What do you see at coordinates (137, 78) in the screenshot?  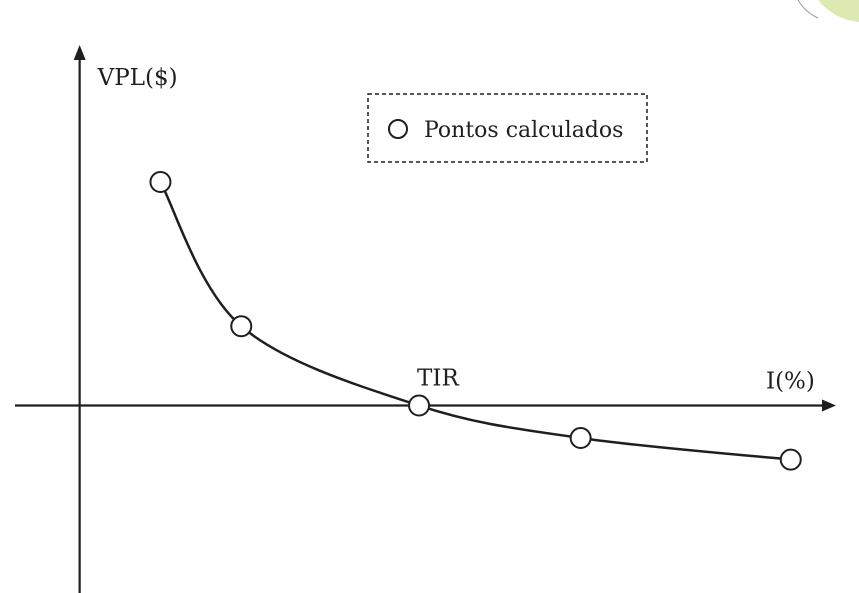 I see `y-axis-label: VPL($)` at bounding box center [137, 78].